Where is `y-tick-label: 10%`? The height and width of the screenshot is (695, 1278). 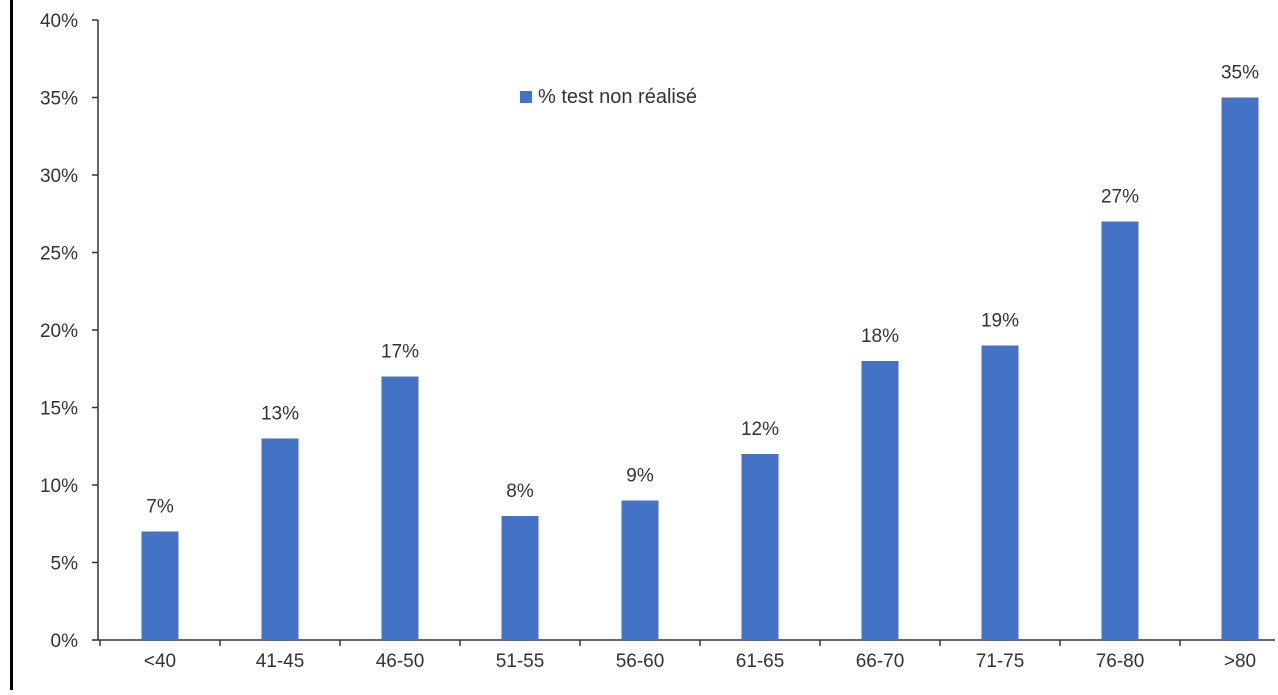 y-tick-label: 10% is located at coordinates (59, 486).